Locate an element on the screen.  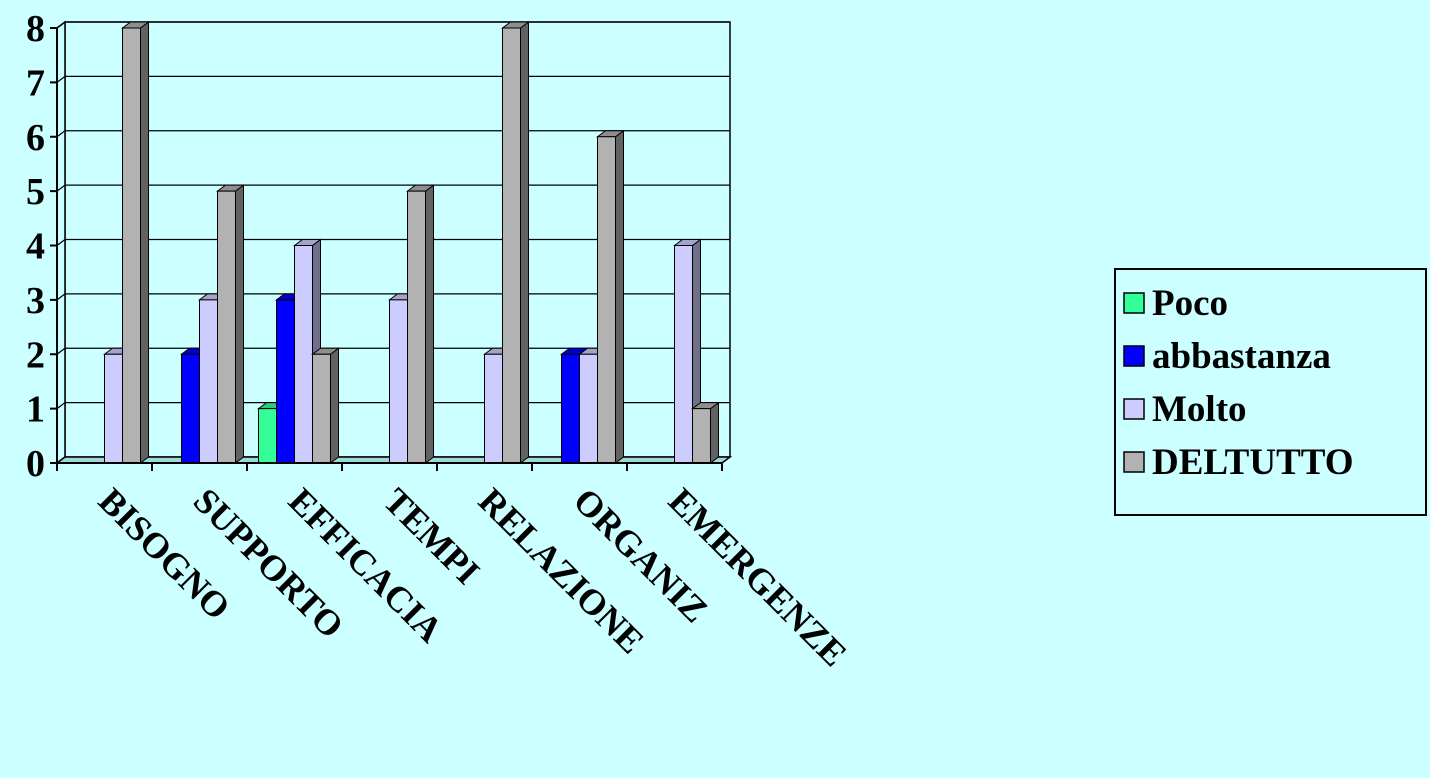
gridline is located at coordinates (393, 25).